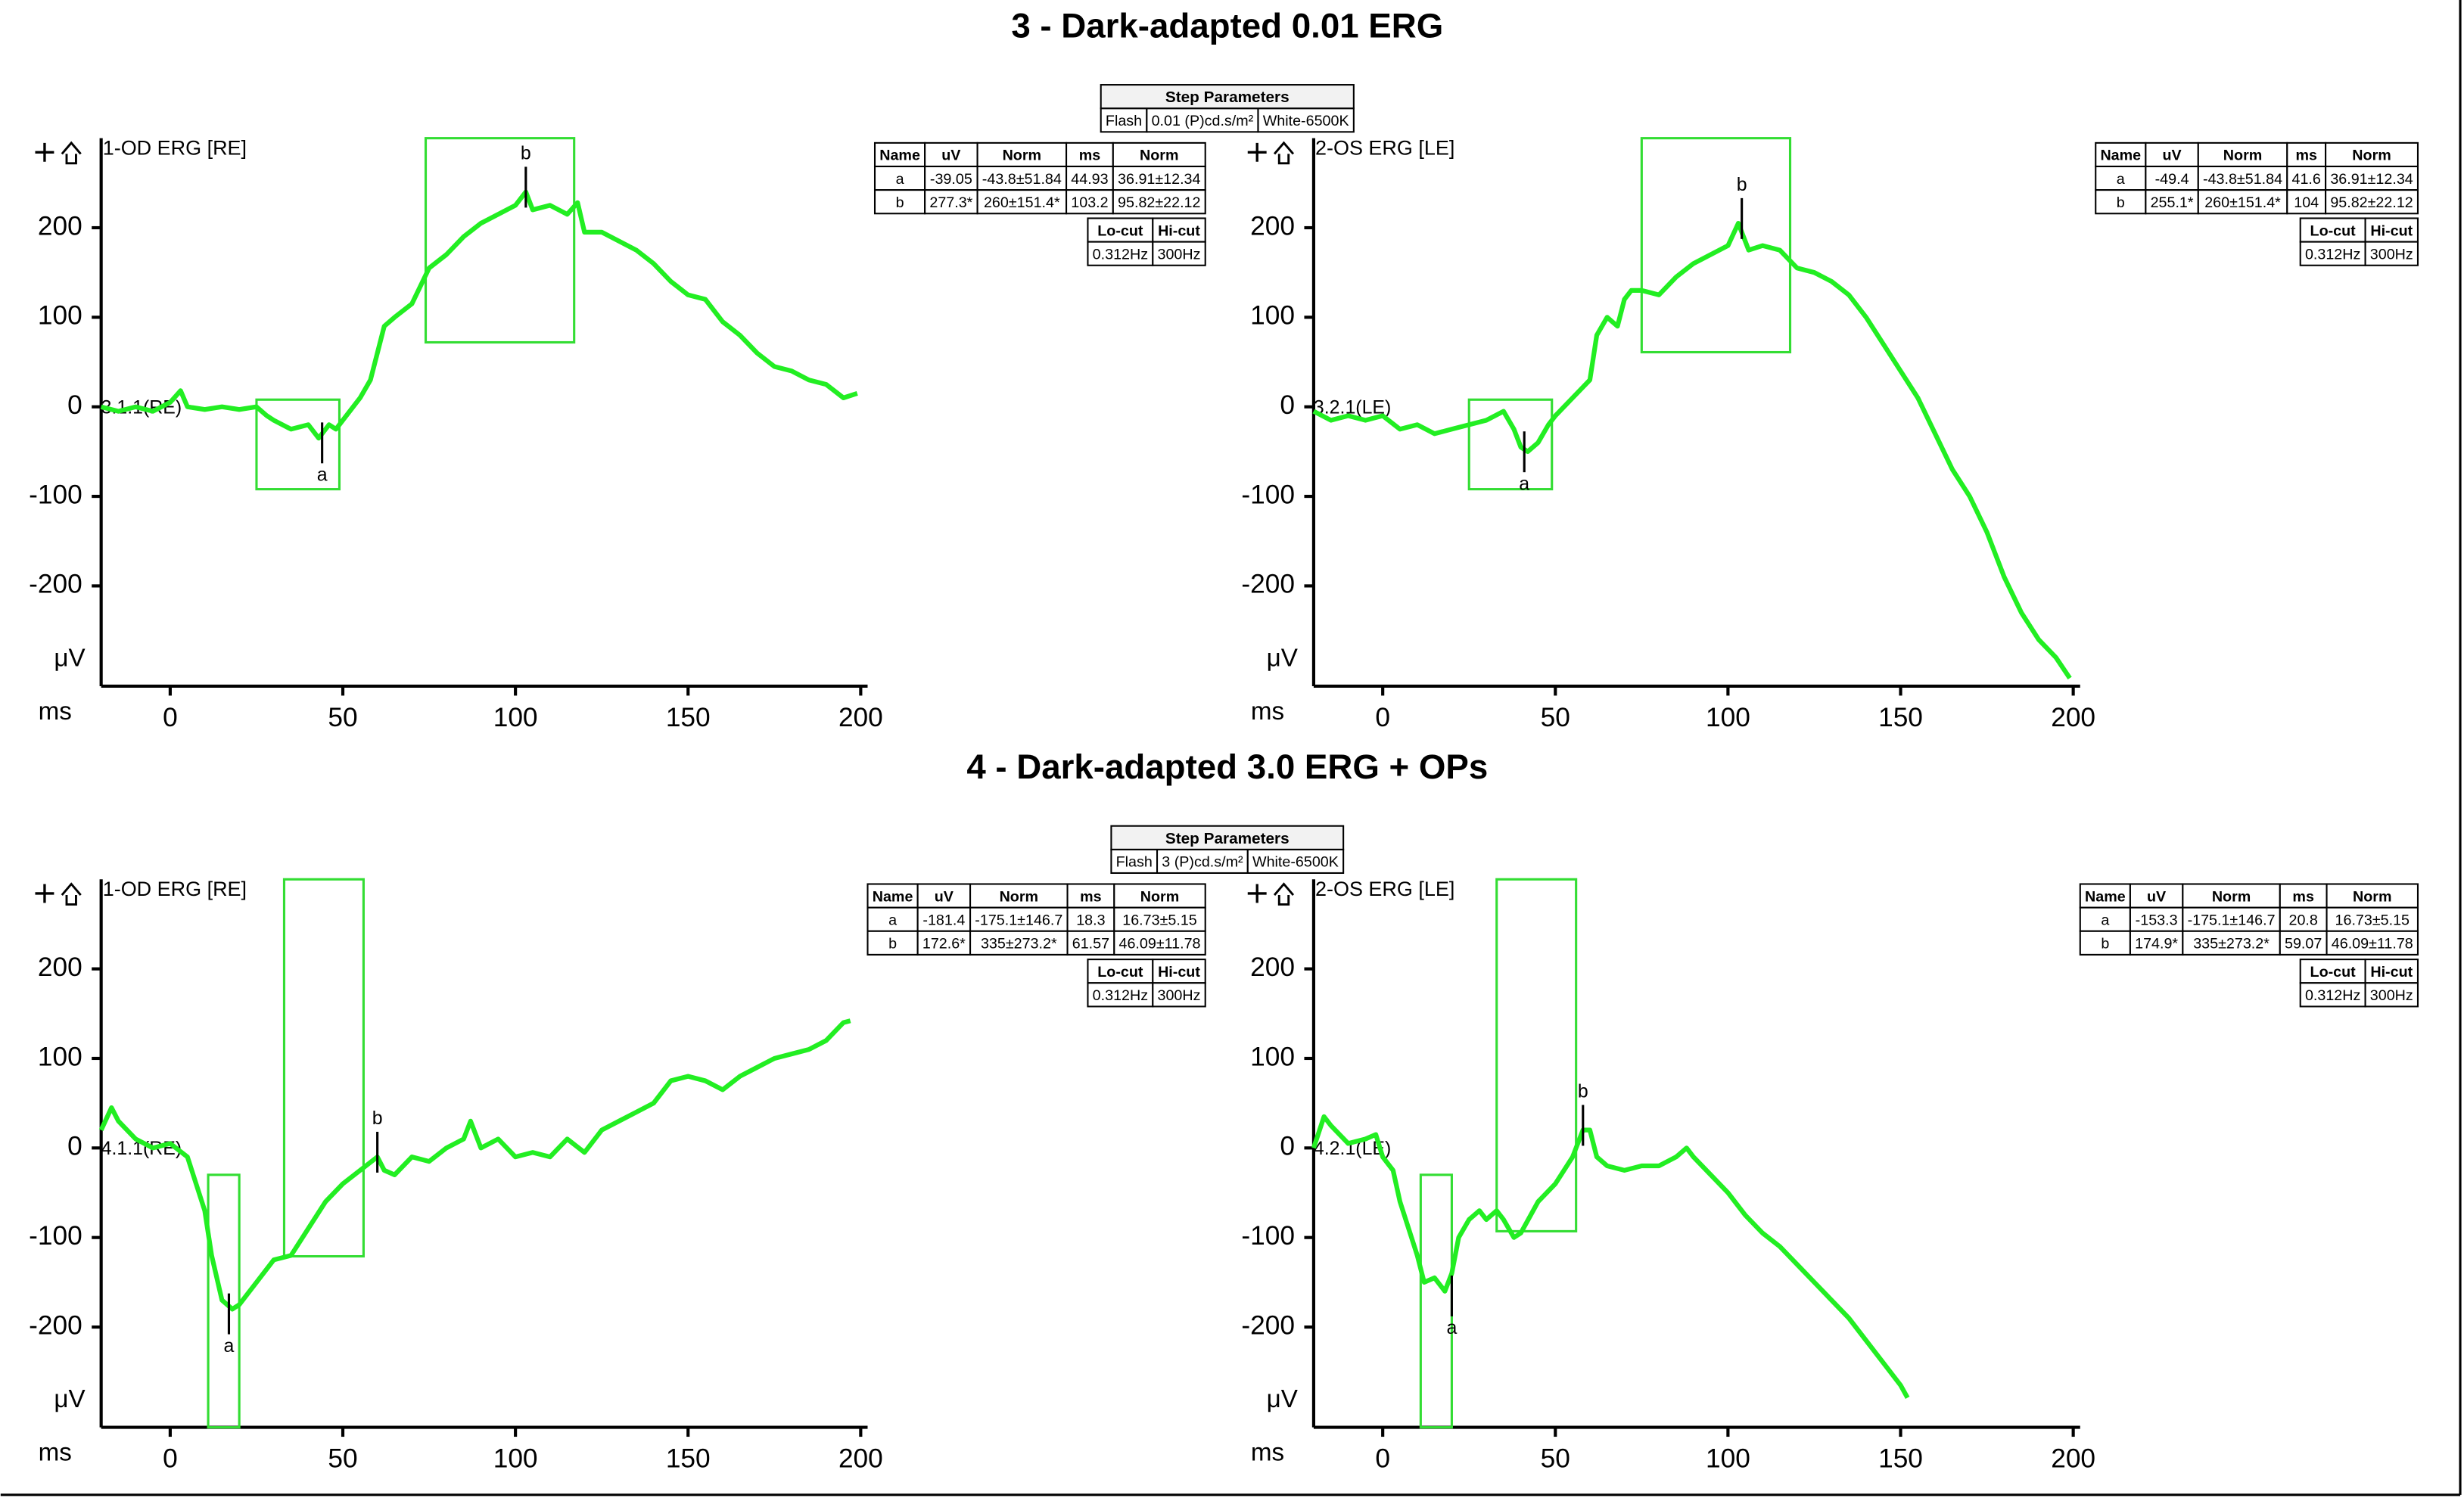 The height and width of the screenshot is (1498, 2464). Describe the element at coordinates (1089, 202) in the screenshot. I see `table-cell-text: 103.2` at that location.